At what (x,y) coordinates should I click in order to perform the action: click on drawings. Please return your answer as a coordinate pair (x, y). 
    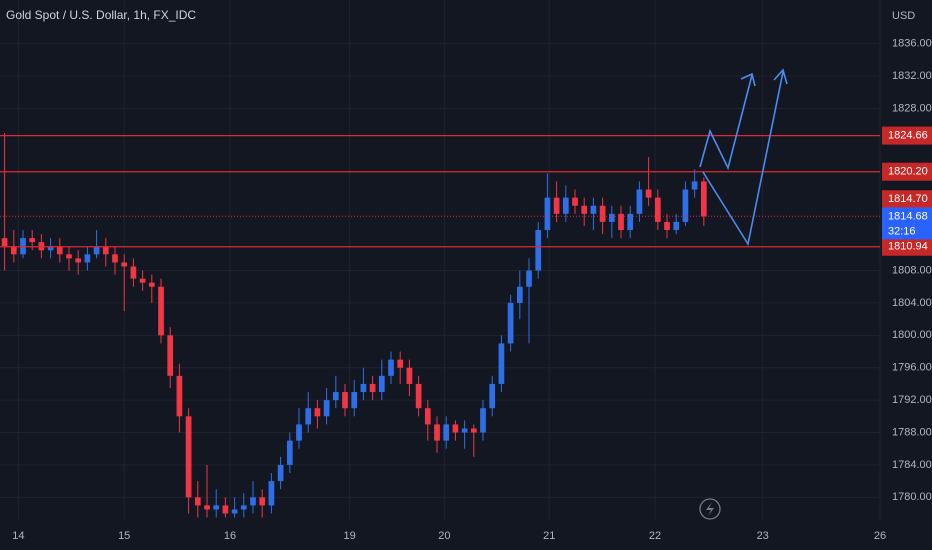
    Looking at the image, I should click on (743, 157).